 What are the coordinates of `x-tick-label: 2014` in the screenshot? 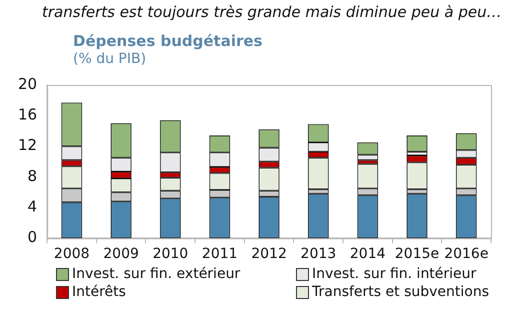 It's located at (368, 254).